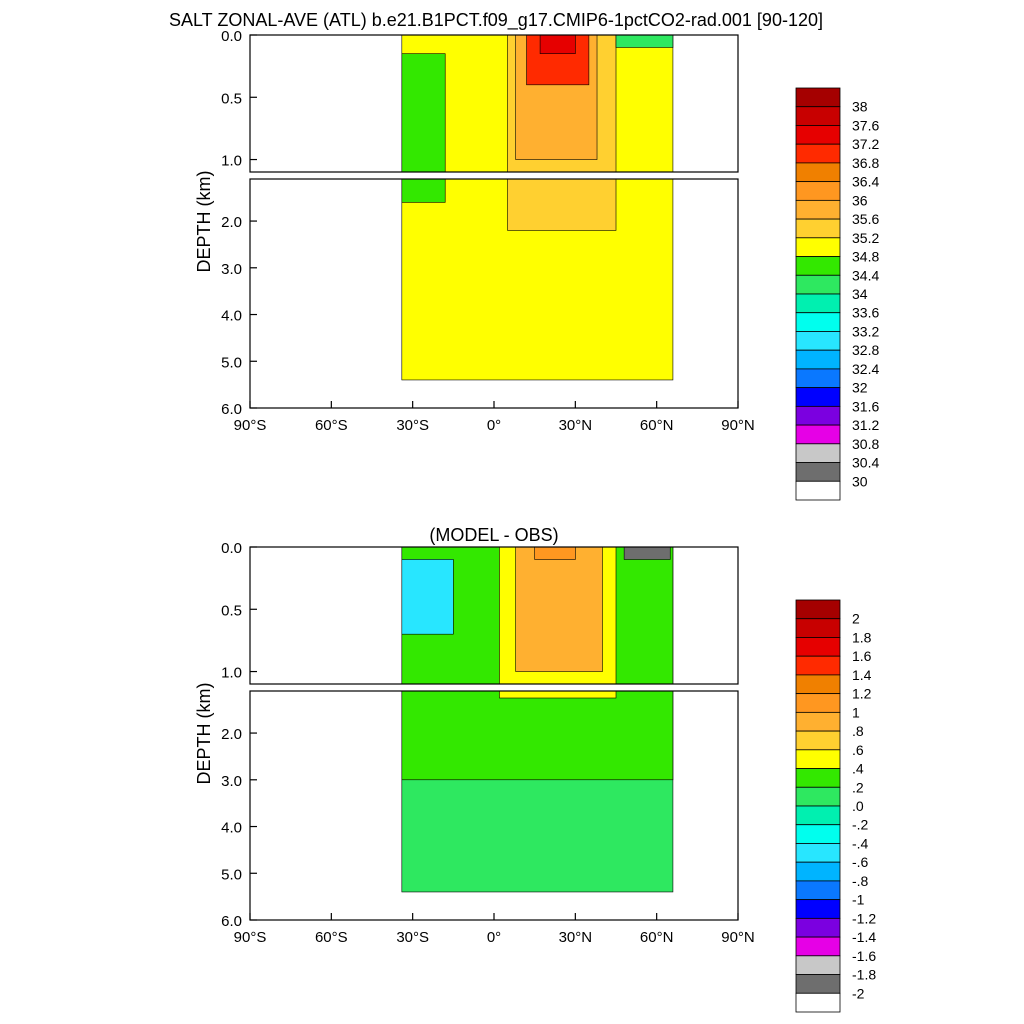  What do you see at coordinates (858, 993) in the screenshot?
I see `colorbar-label: -2` at bounding box center [858, 993].